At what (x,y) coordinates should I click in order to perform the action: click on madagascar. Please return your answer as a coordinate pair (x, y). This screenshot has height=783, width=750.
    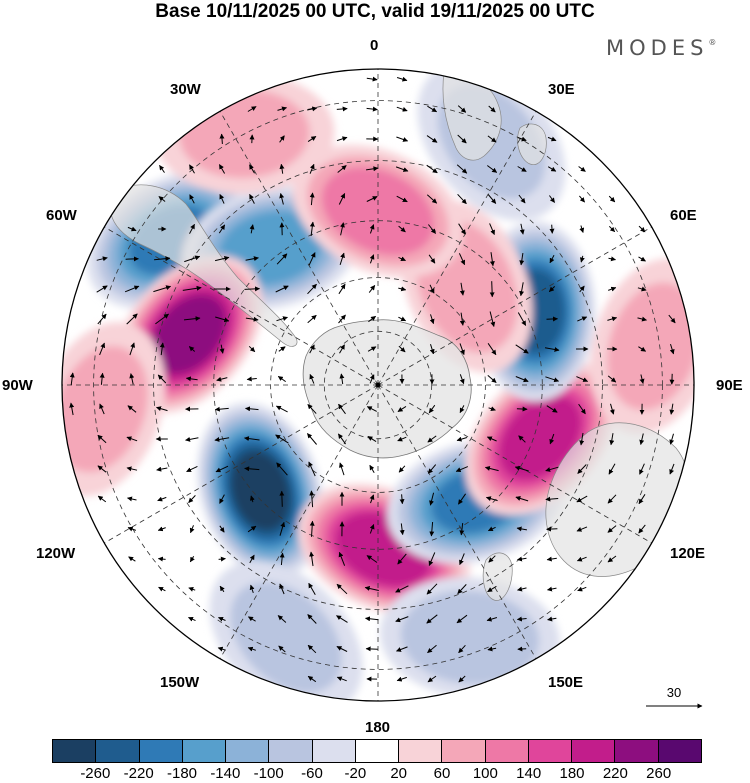
    Looking at the image, I should click on (532, 144).